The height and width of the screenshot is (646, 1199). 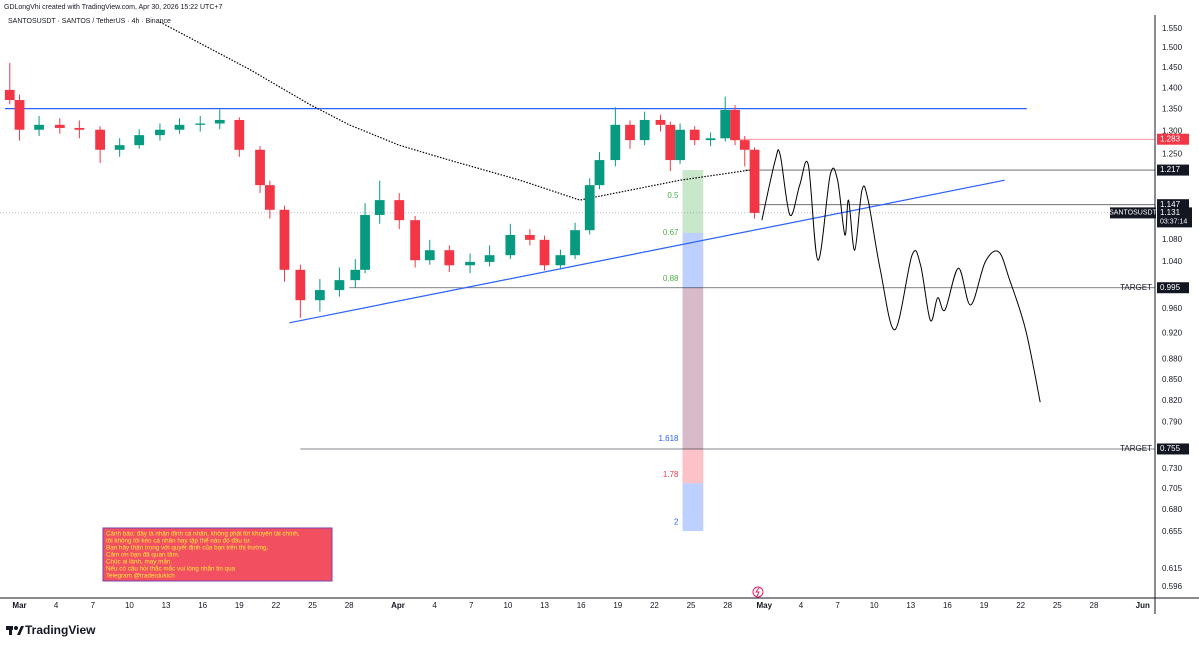 What do you see at coordinates (1172, 131) in the screenshot?
I see `y-tick-label: 1.300` at bounding box center [1172, 131].